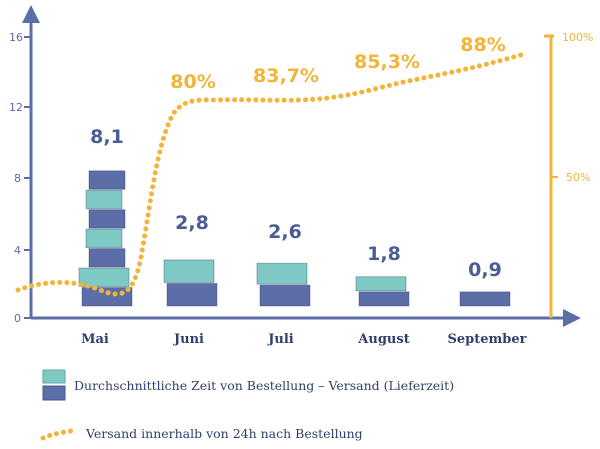 This screenshot has height=449, width=600. I want to click on tick-label: 12, so click(16, 107).